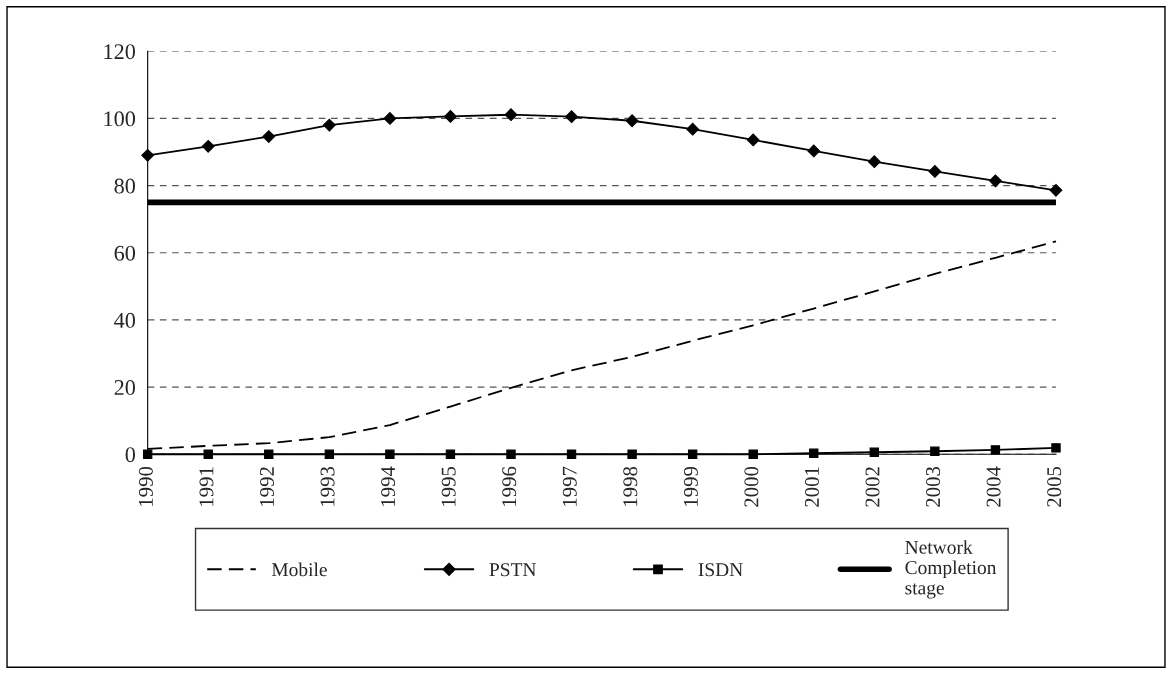 Image resolution: width=1172 pixels, height=674 pixels. I want to click on legend-label: PSTN, so click(513, 570).